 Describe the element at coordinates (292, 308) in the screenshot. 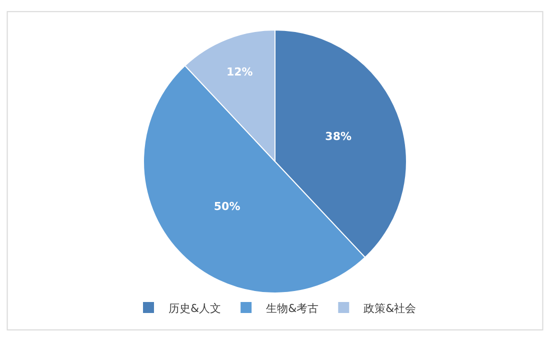

I see `legend-label: 生物&考古` at that location.